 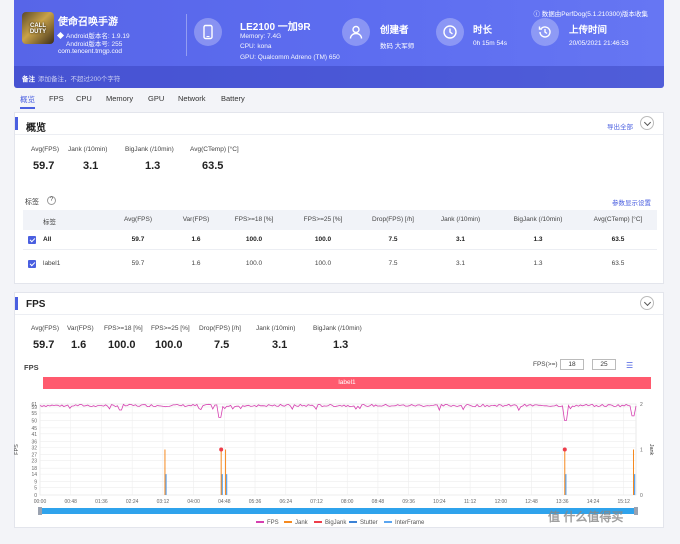 What do you see at coordinates (339, 77) in the screenshot?
I see `note-bar: 备注 添加备注，不超过200个字符` at bounding box center [339, 77].